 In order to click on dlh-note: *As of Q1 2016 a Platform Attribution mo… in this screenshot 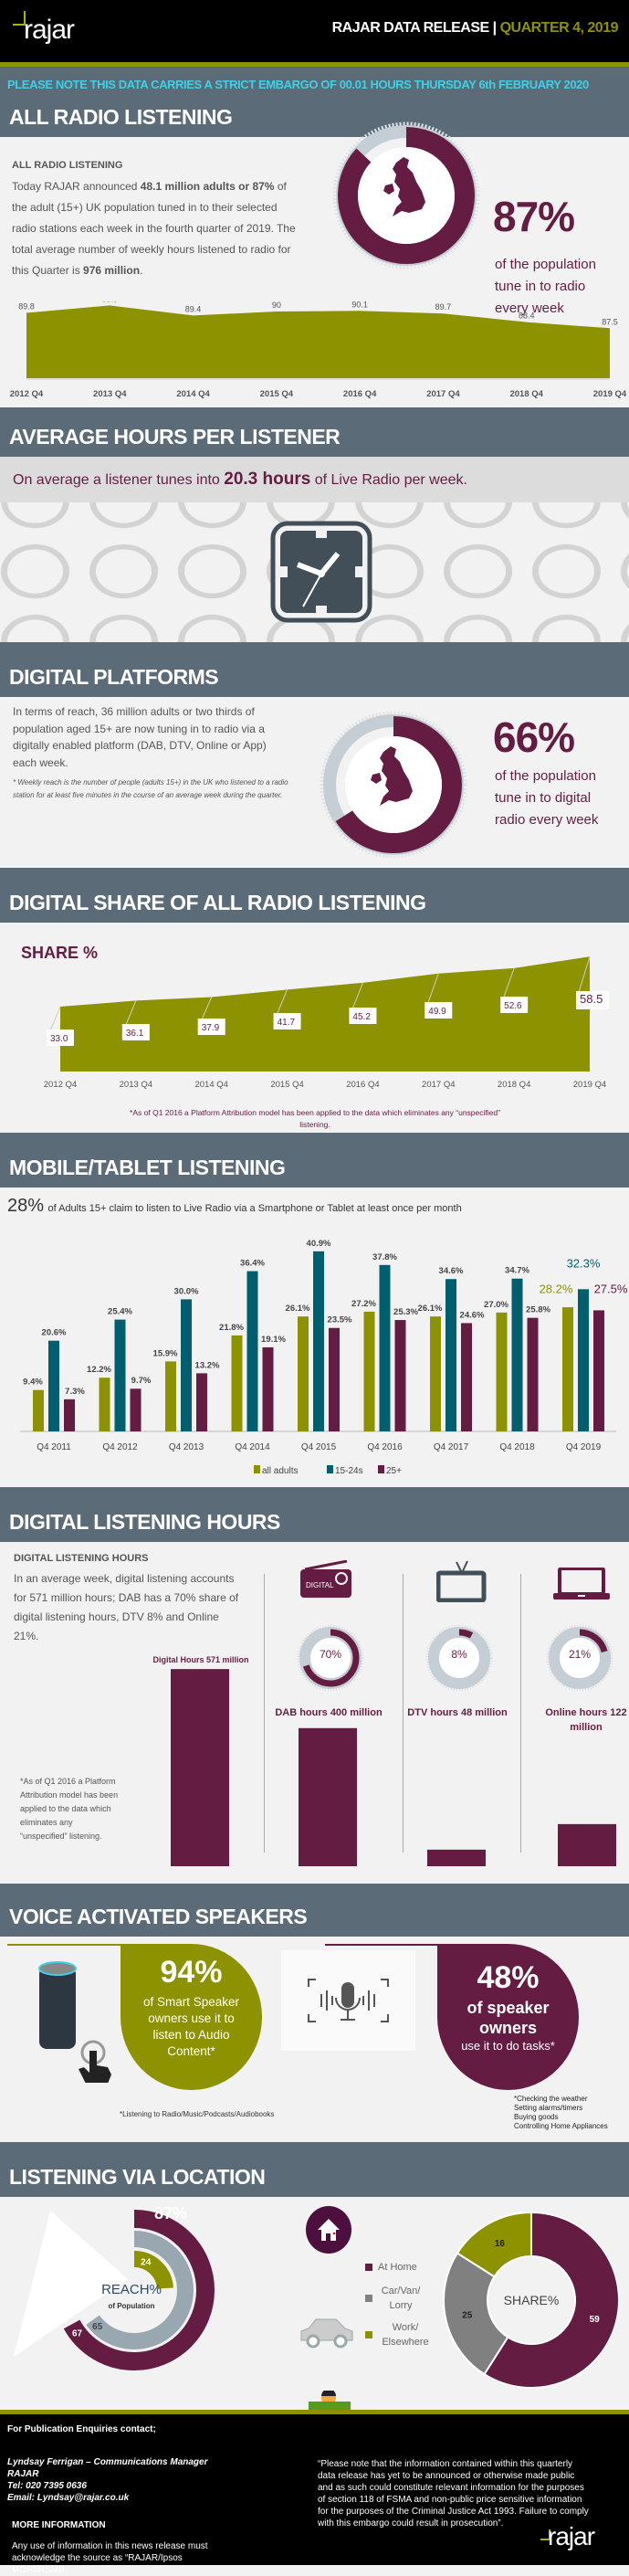, I will do `click(69, 1809)`.